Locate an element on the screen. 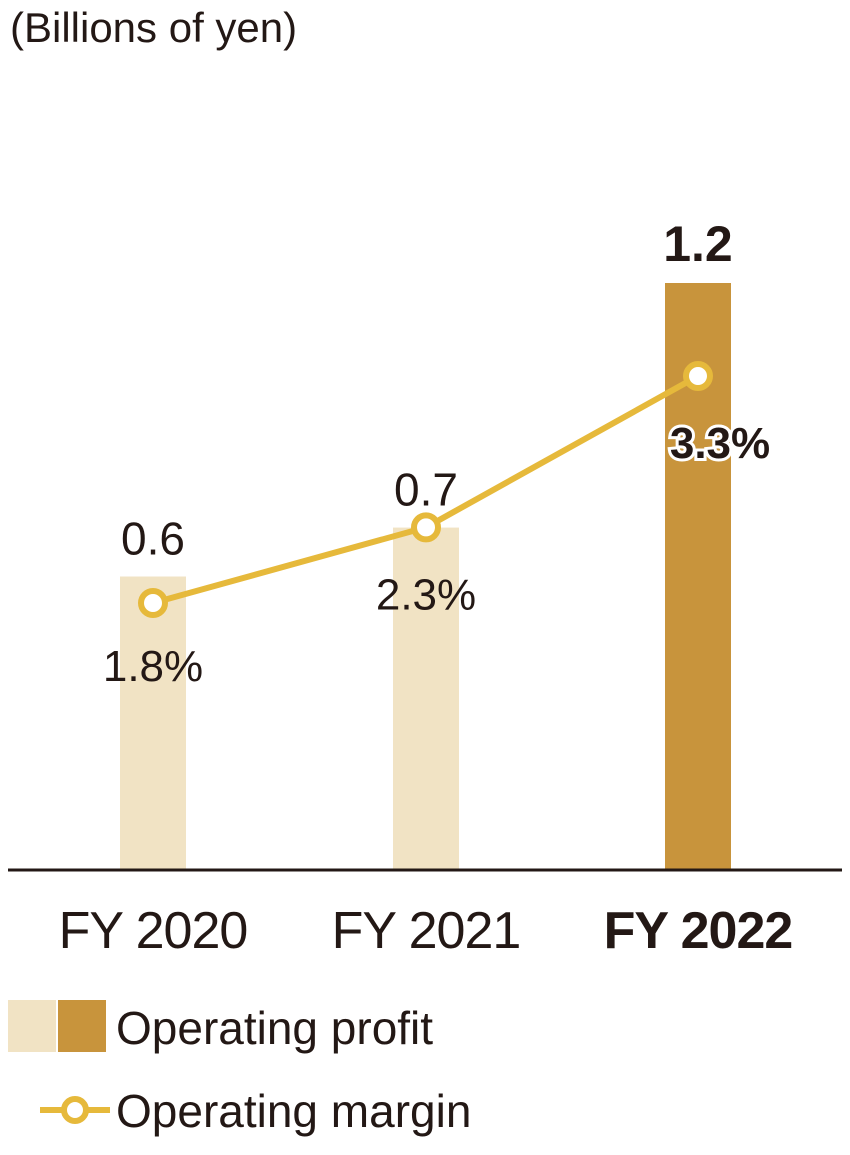 Image resolution: width=850 pixels, height=1155 pixels. category-label: FY 2020 is located at coordinates (153, 931).